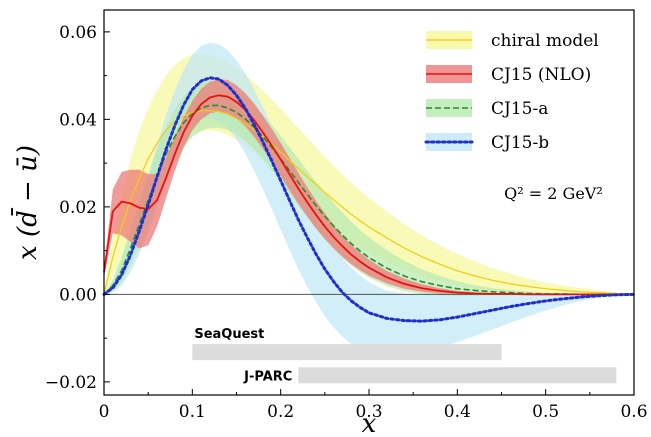 This screenshot has height=437, width=651. Describe the element at coordinates (267, 376) in the screenshot. I see `coverage-label-j-parc: J-PARC` at that location.